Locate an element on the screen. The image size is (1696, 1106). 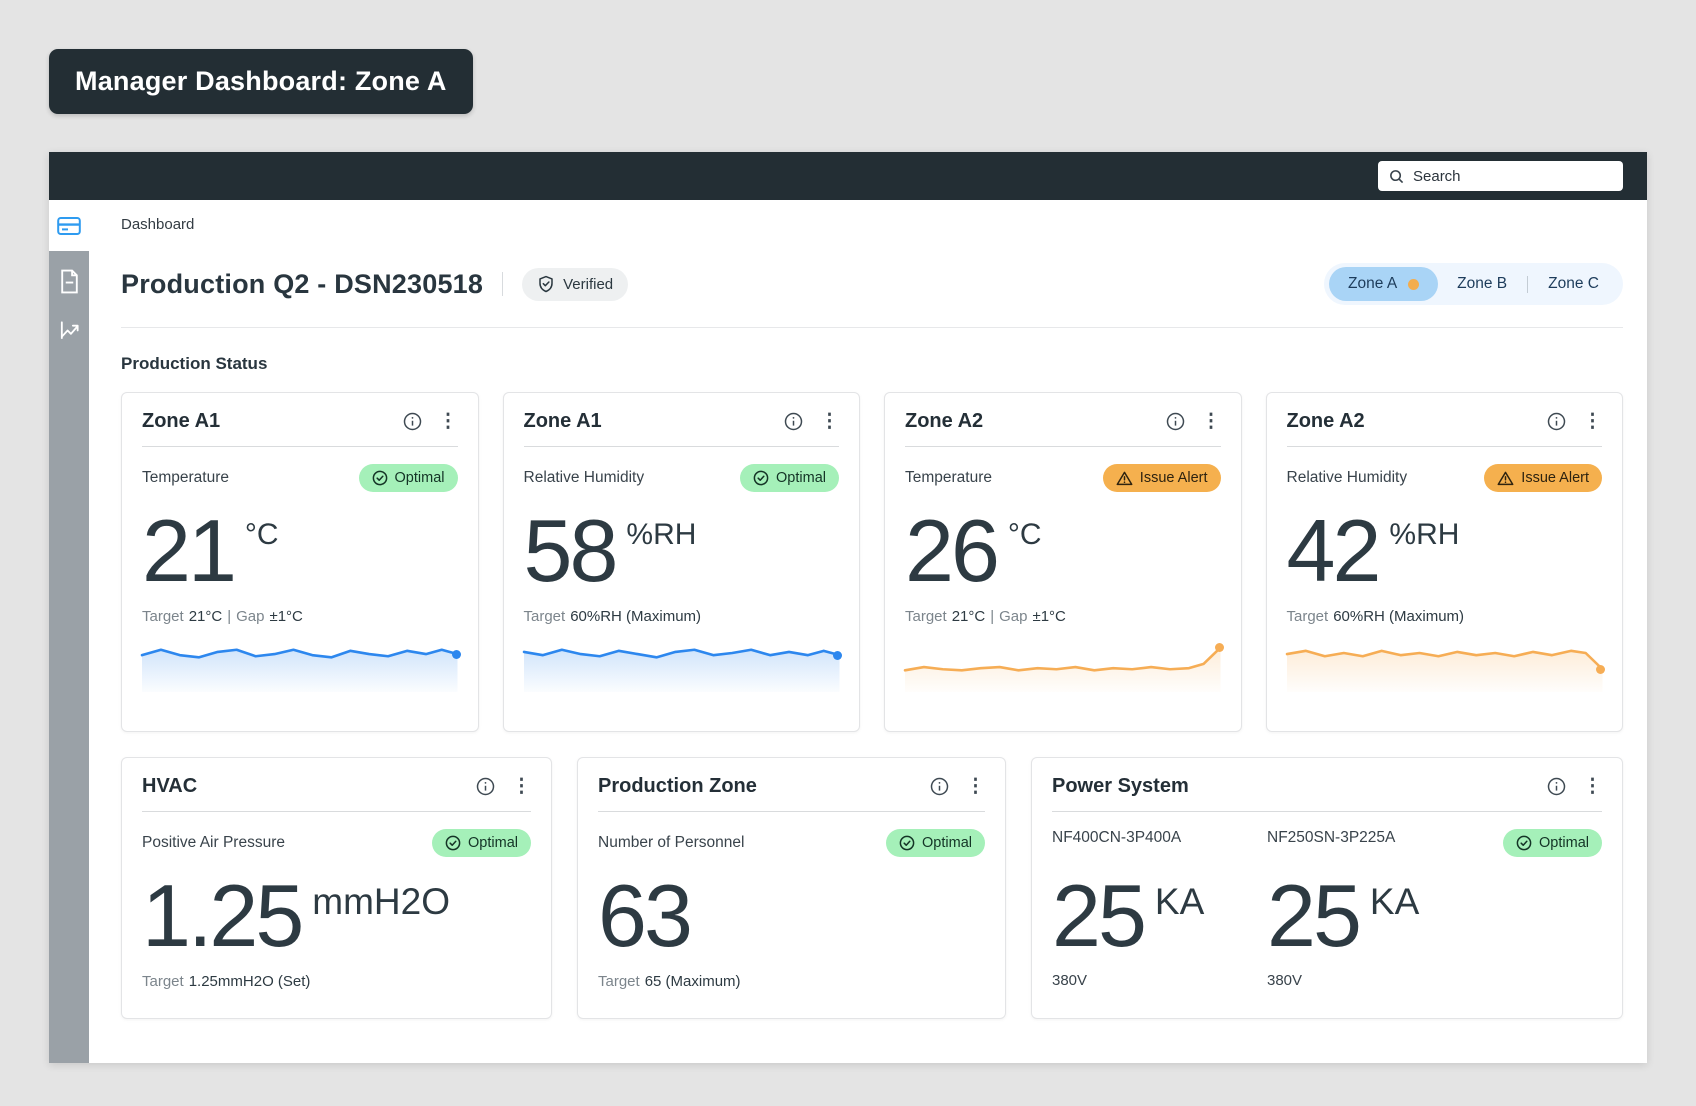
metric-label: Temperature is located at coordinates (186, 477).